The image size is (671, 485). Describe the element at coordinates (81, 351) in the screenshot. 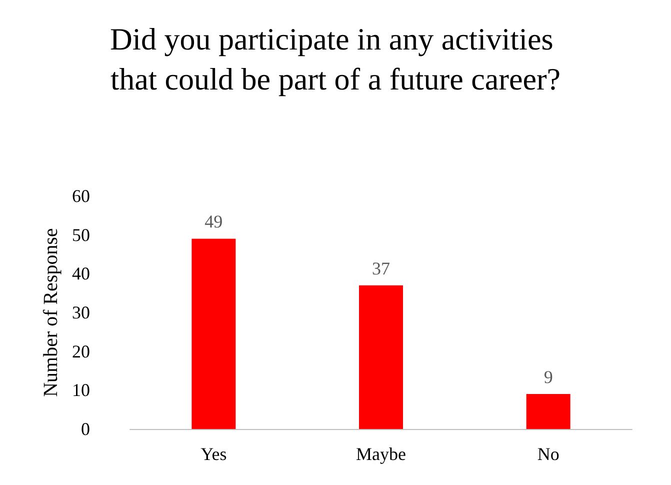

I see `y-tick-label: 20` at that location.